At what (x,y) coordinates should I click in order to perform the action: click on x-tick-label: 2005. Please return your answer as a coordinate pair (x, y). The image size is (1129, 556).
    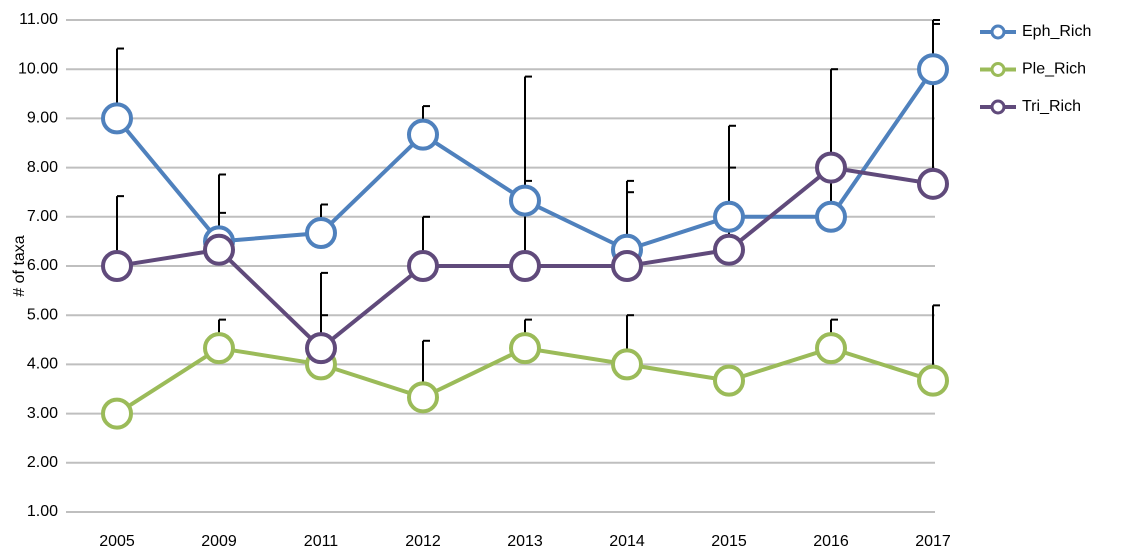
    Looking at the image, I should click on (117, 541).